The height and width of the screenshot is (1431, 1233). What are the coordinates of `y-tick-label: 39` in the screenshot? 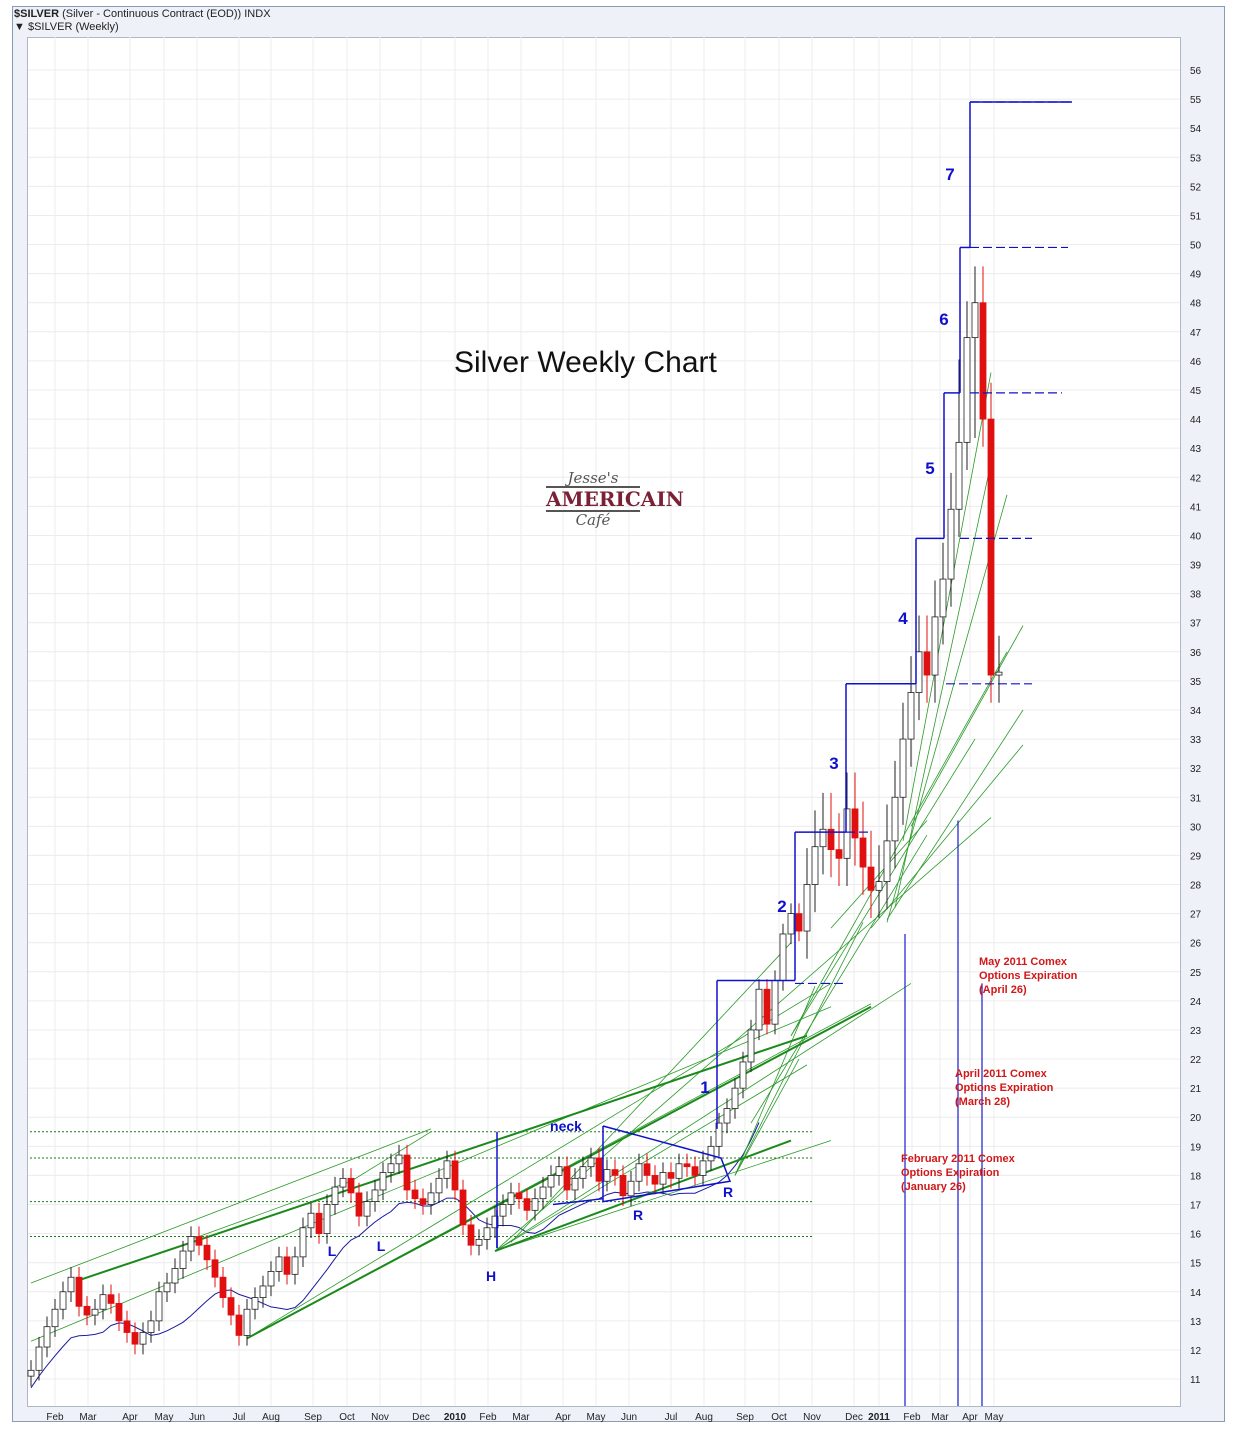 It's located at (1196, 566).